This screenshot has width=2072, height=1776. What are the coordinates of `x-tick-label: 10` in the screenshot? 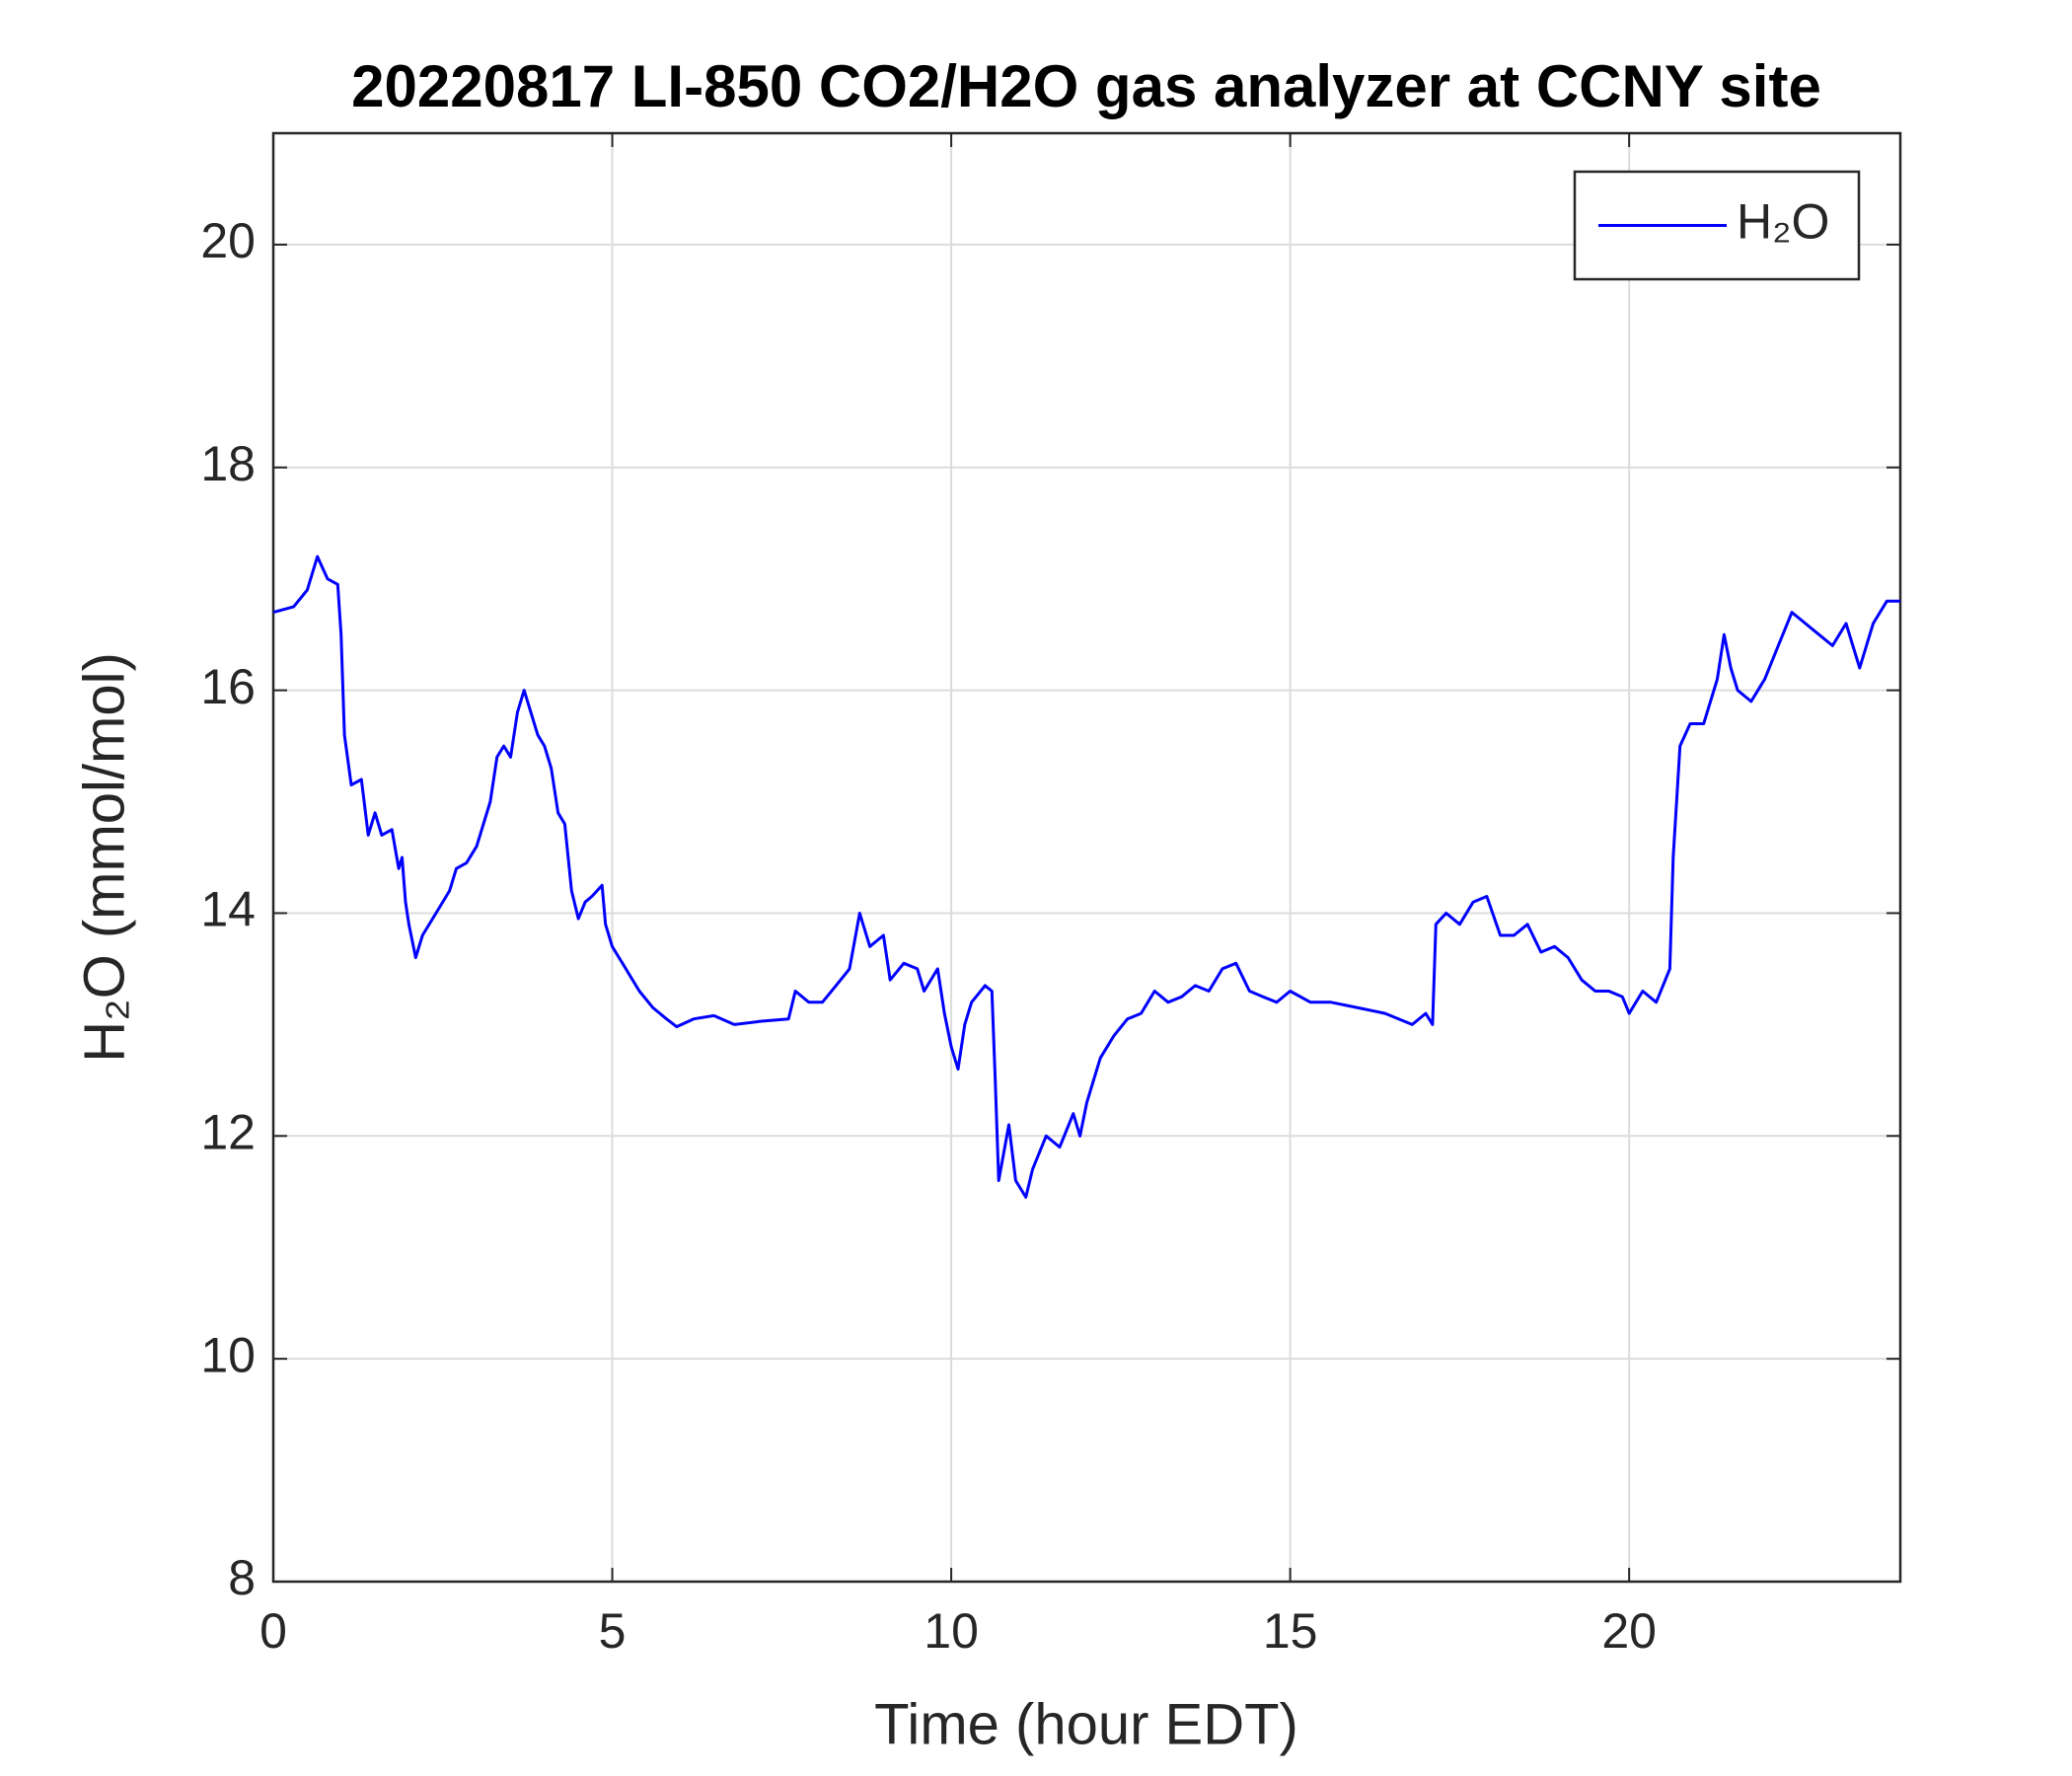 It's located at (952, 1631).